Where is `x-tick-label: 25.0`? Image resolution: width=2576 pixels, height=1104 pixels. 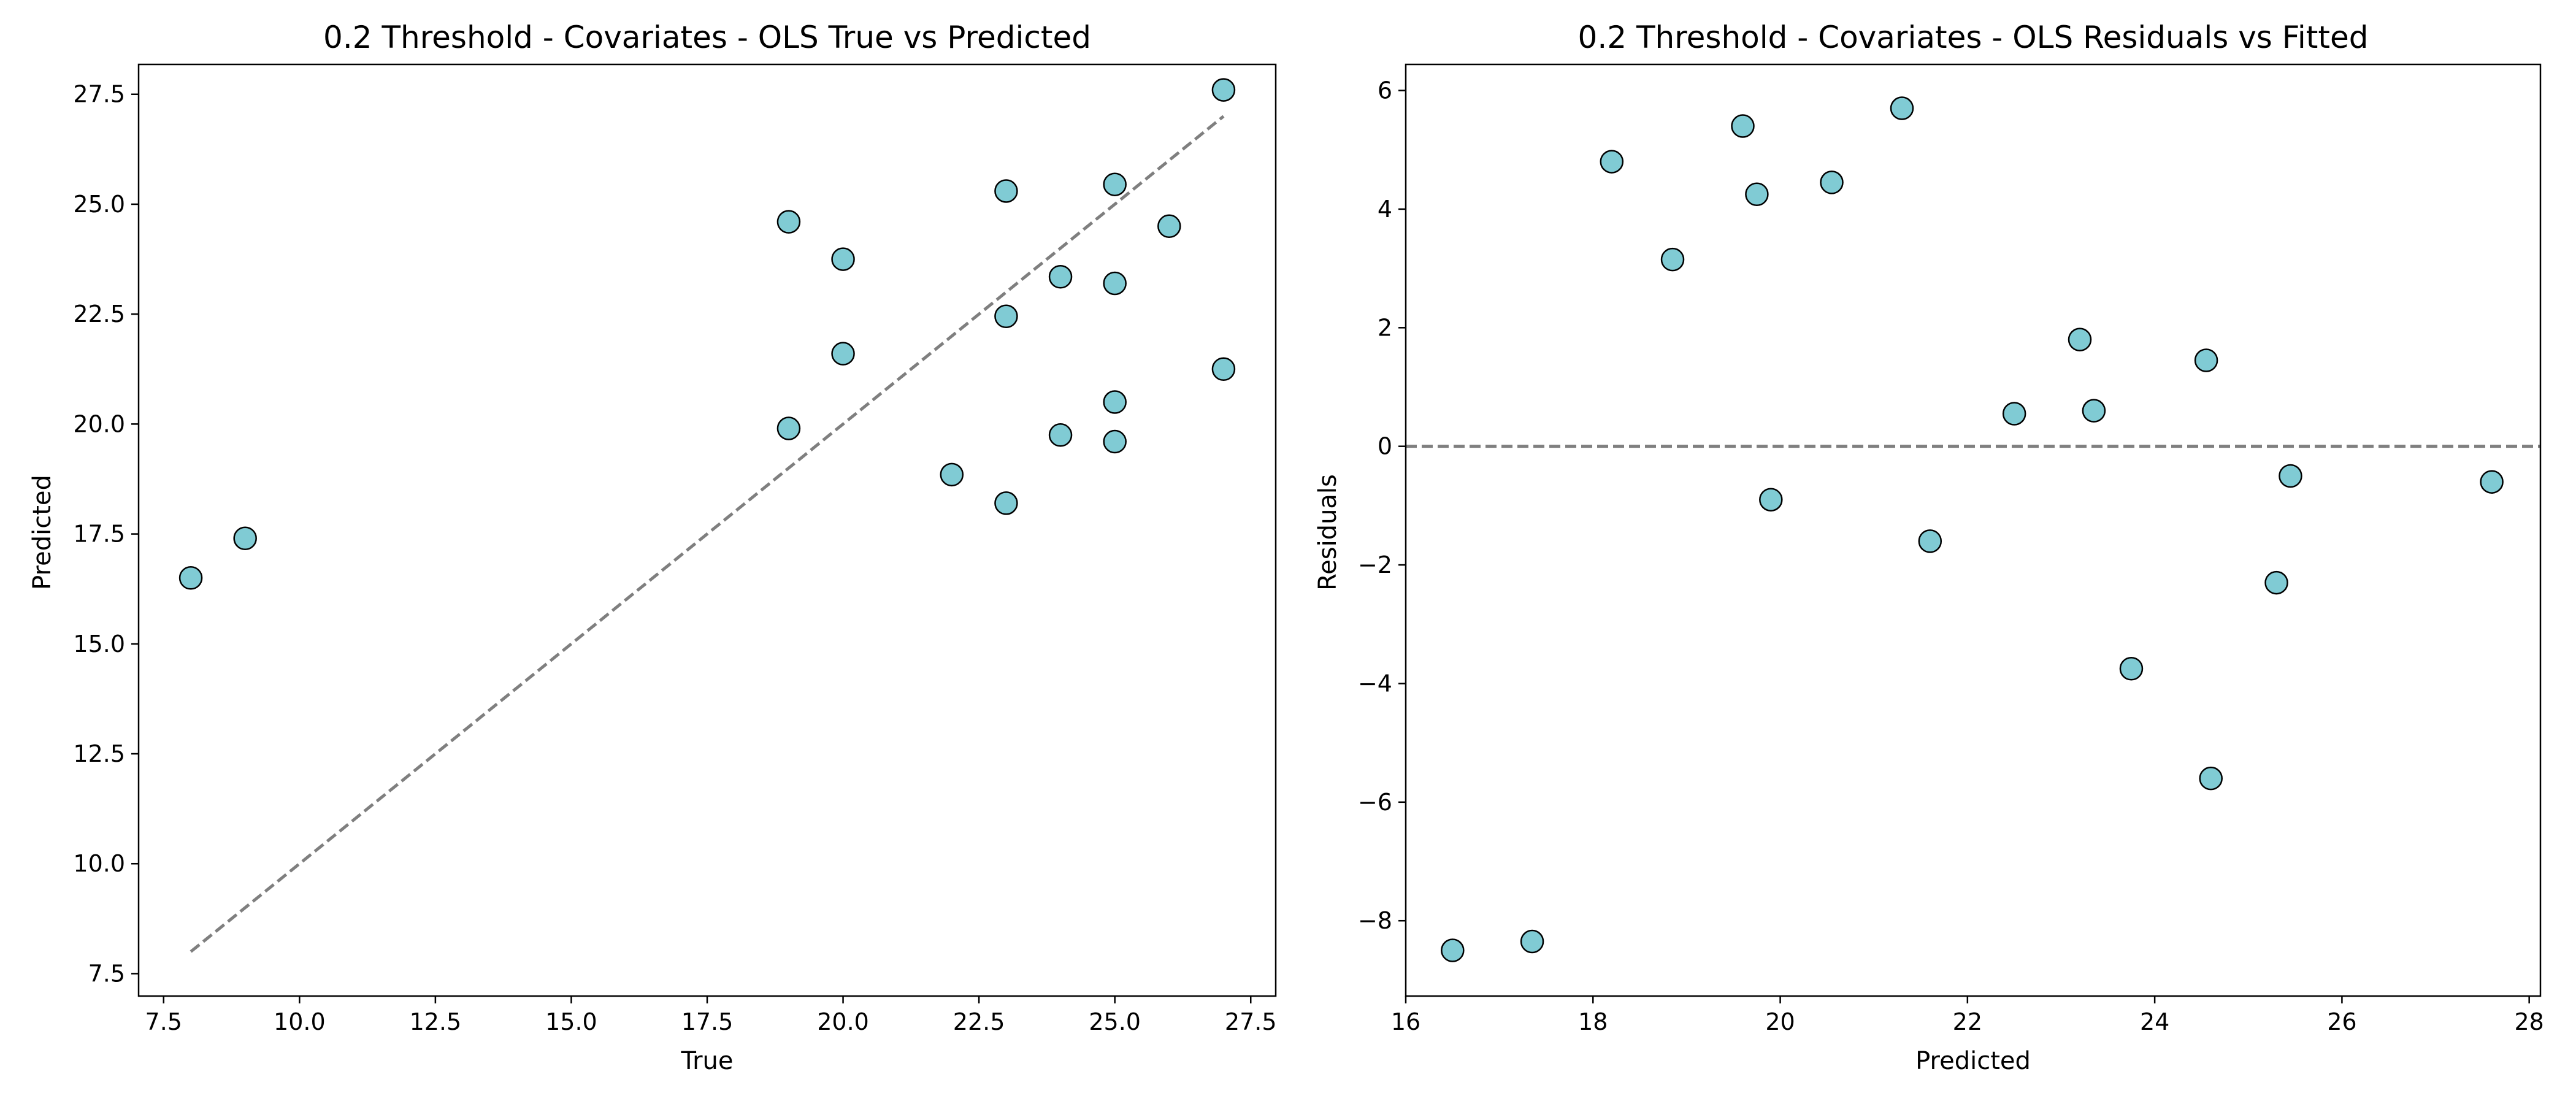
x-tick-label: 25.0 is located at coordinates (1115, 1021).